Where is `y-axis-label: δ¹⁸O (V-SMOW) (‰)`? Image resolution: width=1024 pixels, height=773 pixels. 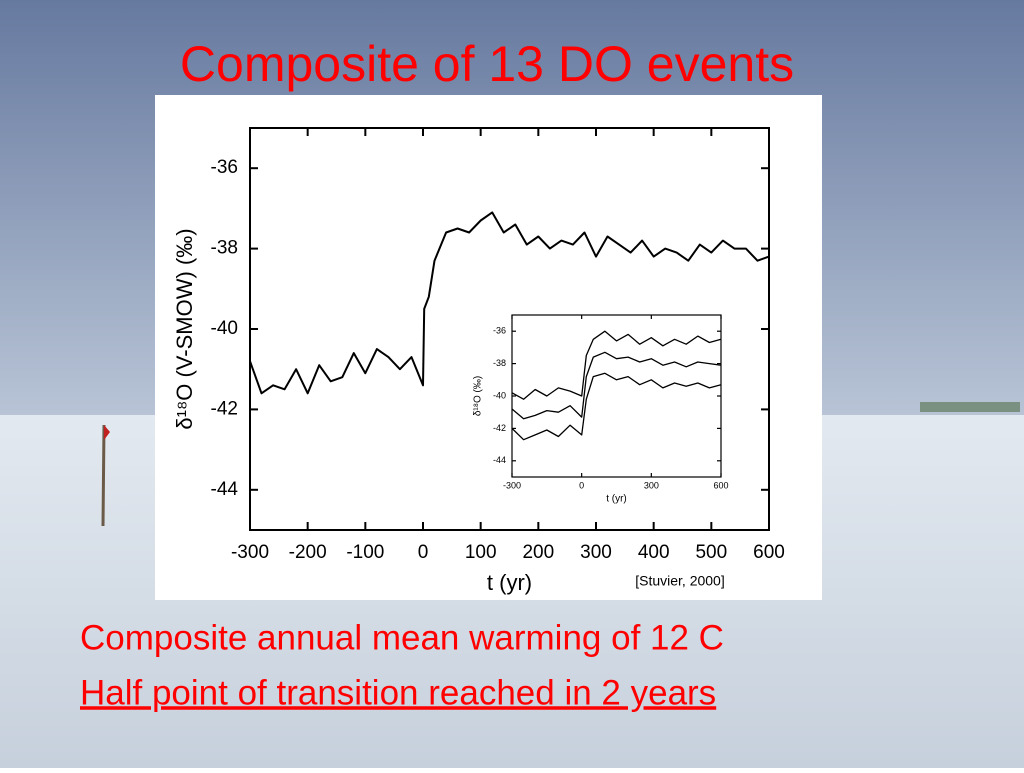 y-axis-label: δ¹⁸O (V-SMOW) (‰) is located at coordinates (184, 328).